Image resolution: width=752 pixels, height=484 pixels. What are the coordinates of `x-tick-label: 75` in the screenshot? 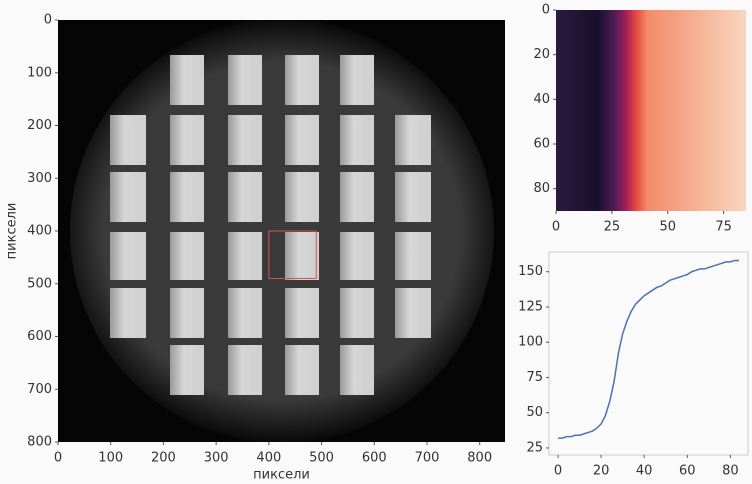 It's located at (723, 227).